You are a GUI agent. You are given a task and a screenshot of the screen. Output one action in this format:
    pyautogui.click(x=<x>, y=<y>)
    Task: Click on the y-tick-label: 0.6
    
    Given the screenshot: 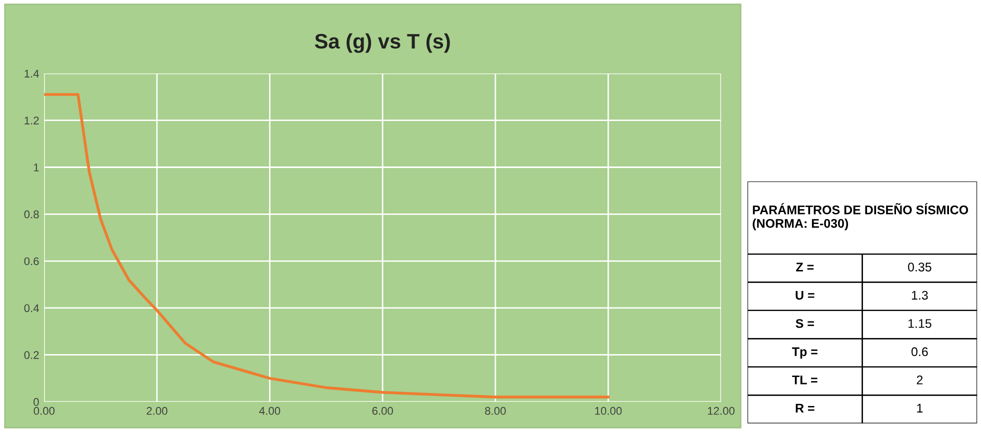 What is the action you would take?
    pyautogui.click(x=31, y=261)
    